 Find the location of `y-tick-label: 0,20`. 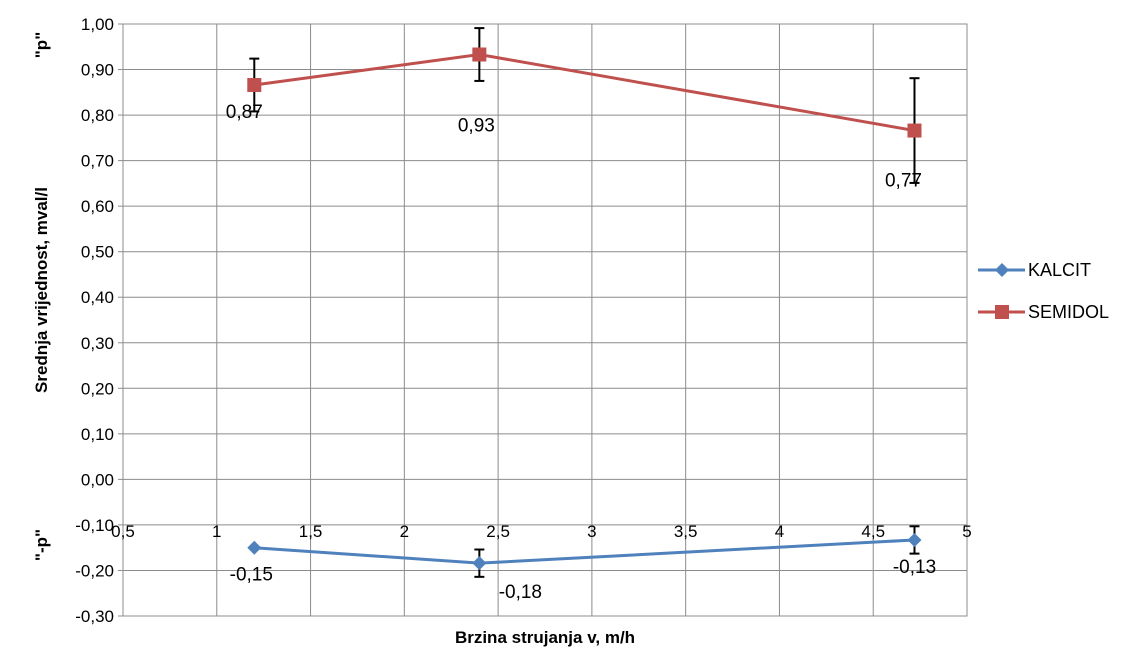

y-tick-label: 0,20 is located at coordinates (97, 388).